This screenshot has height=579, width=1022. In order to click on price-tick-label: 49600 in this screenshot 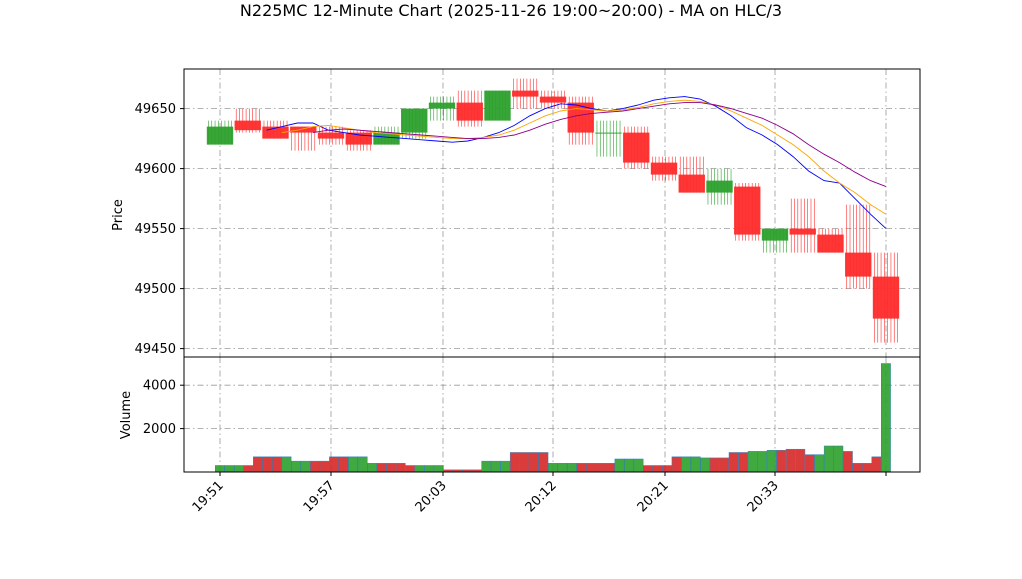, I will do `click(155, 169)`.